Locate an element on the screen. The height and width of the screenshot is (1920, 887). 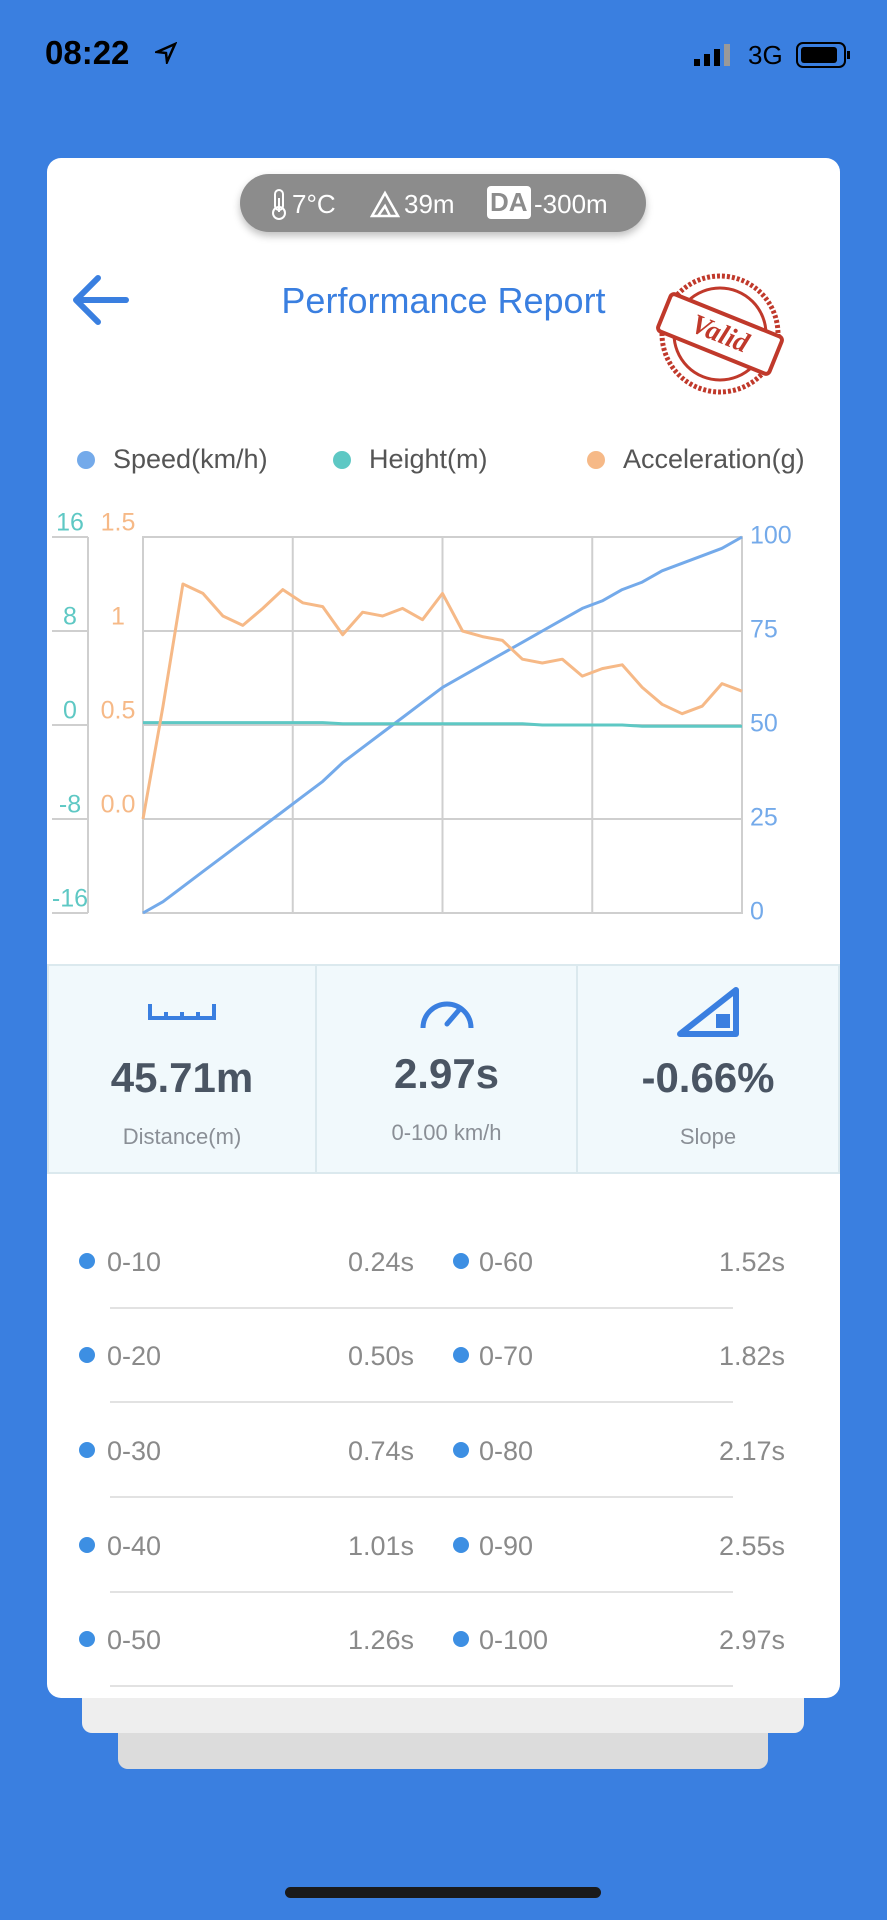
y3-tick-label: 1 is located at coordinates (118, 617).